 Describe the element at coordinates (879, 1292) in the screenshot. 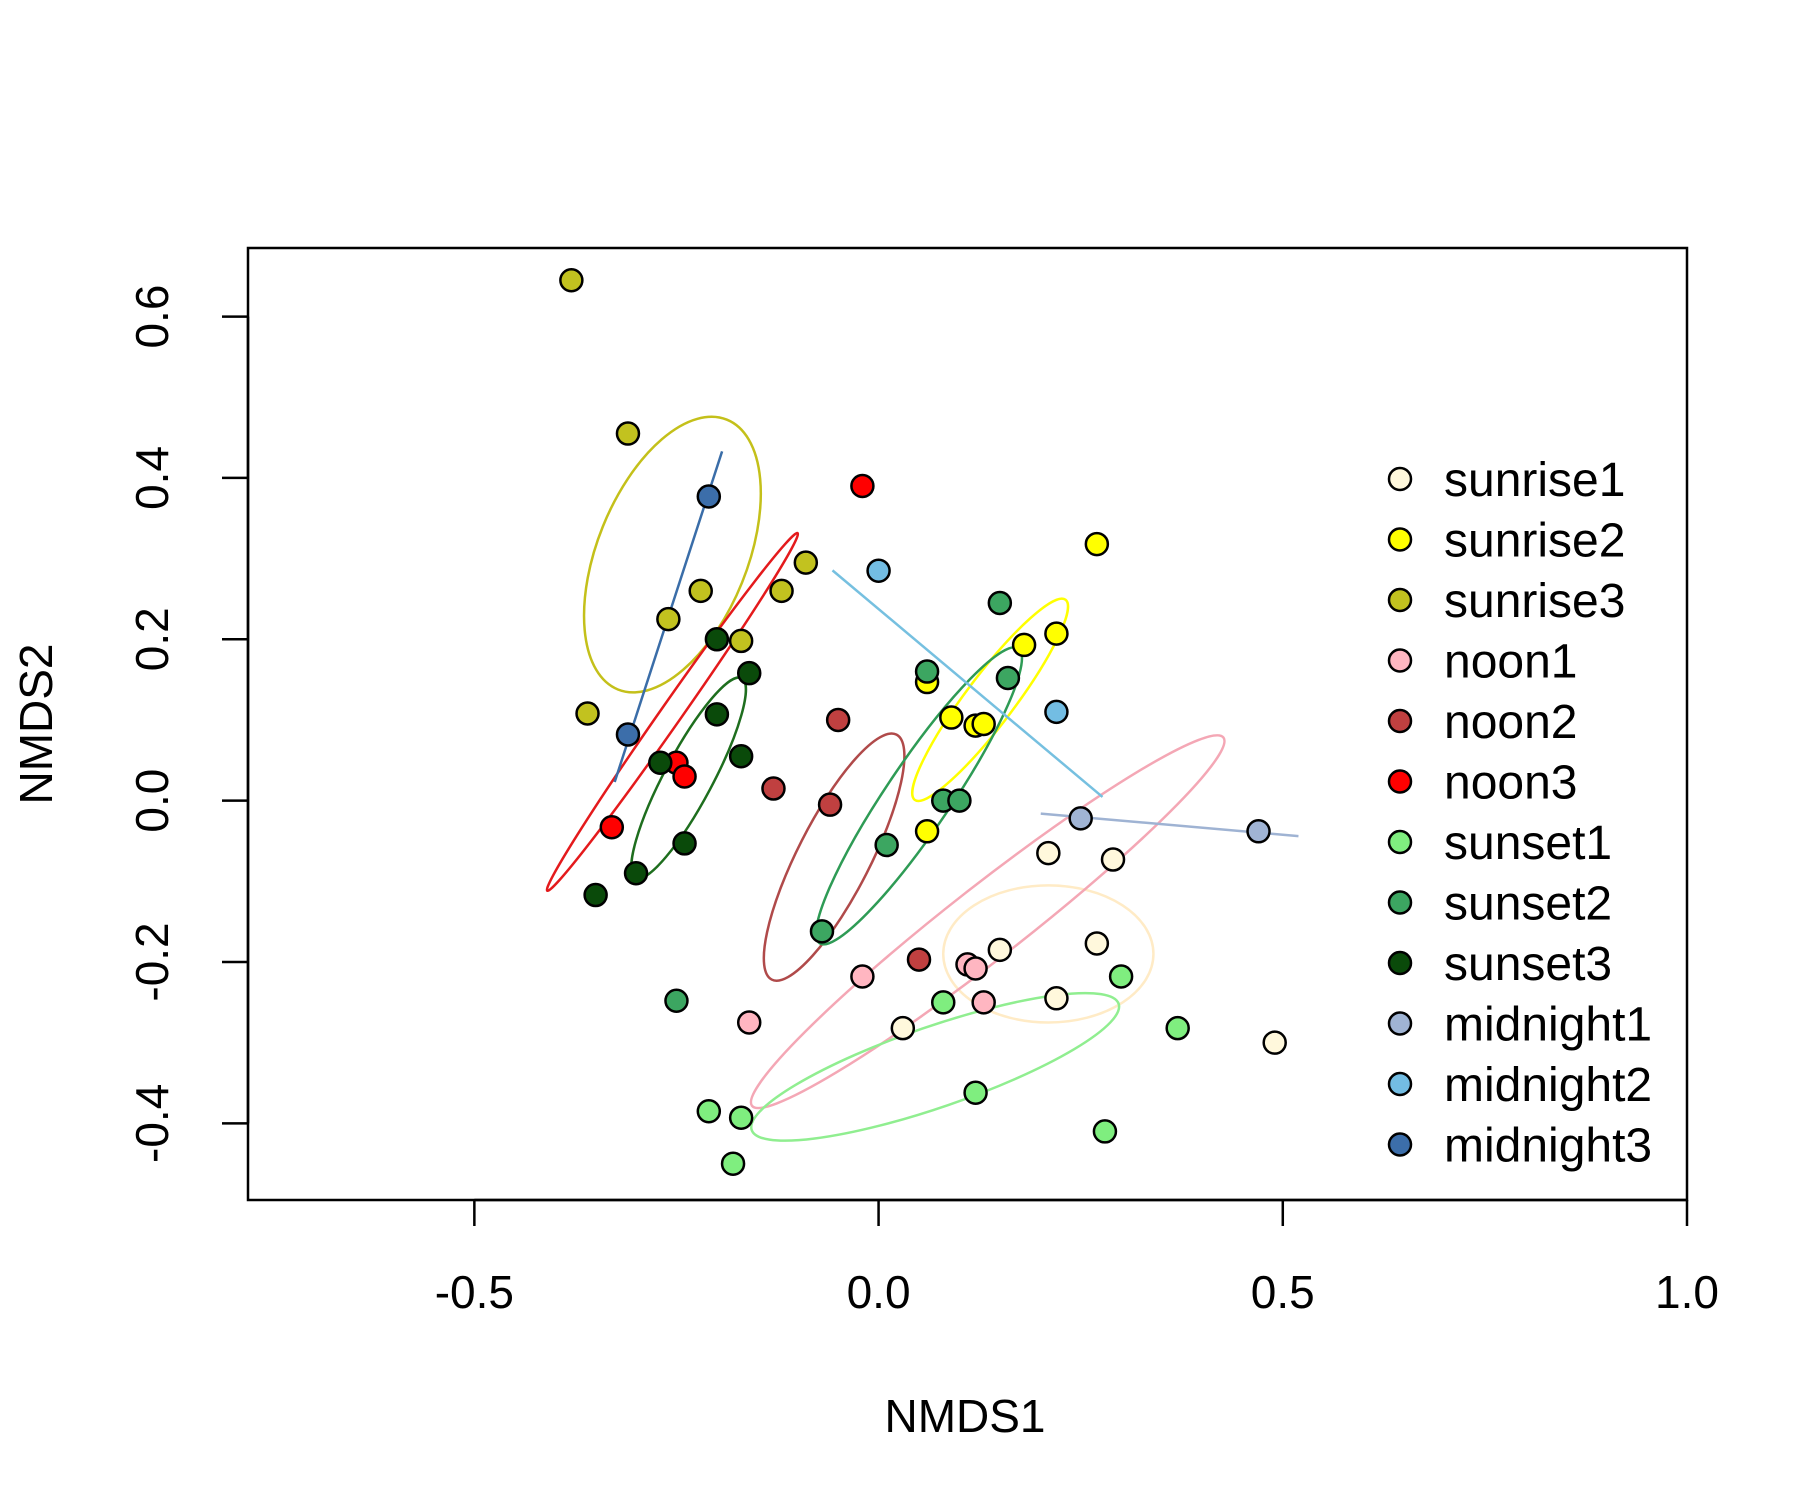

I see `x-tick-label: 0.0` at that location.